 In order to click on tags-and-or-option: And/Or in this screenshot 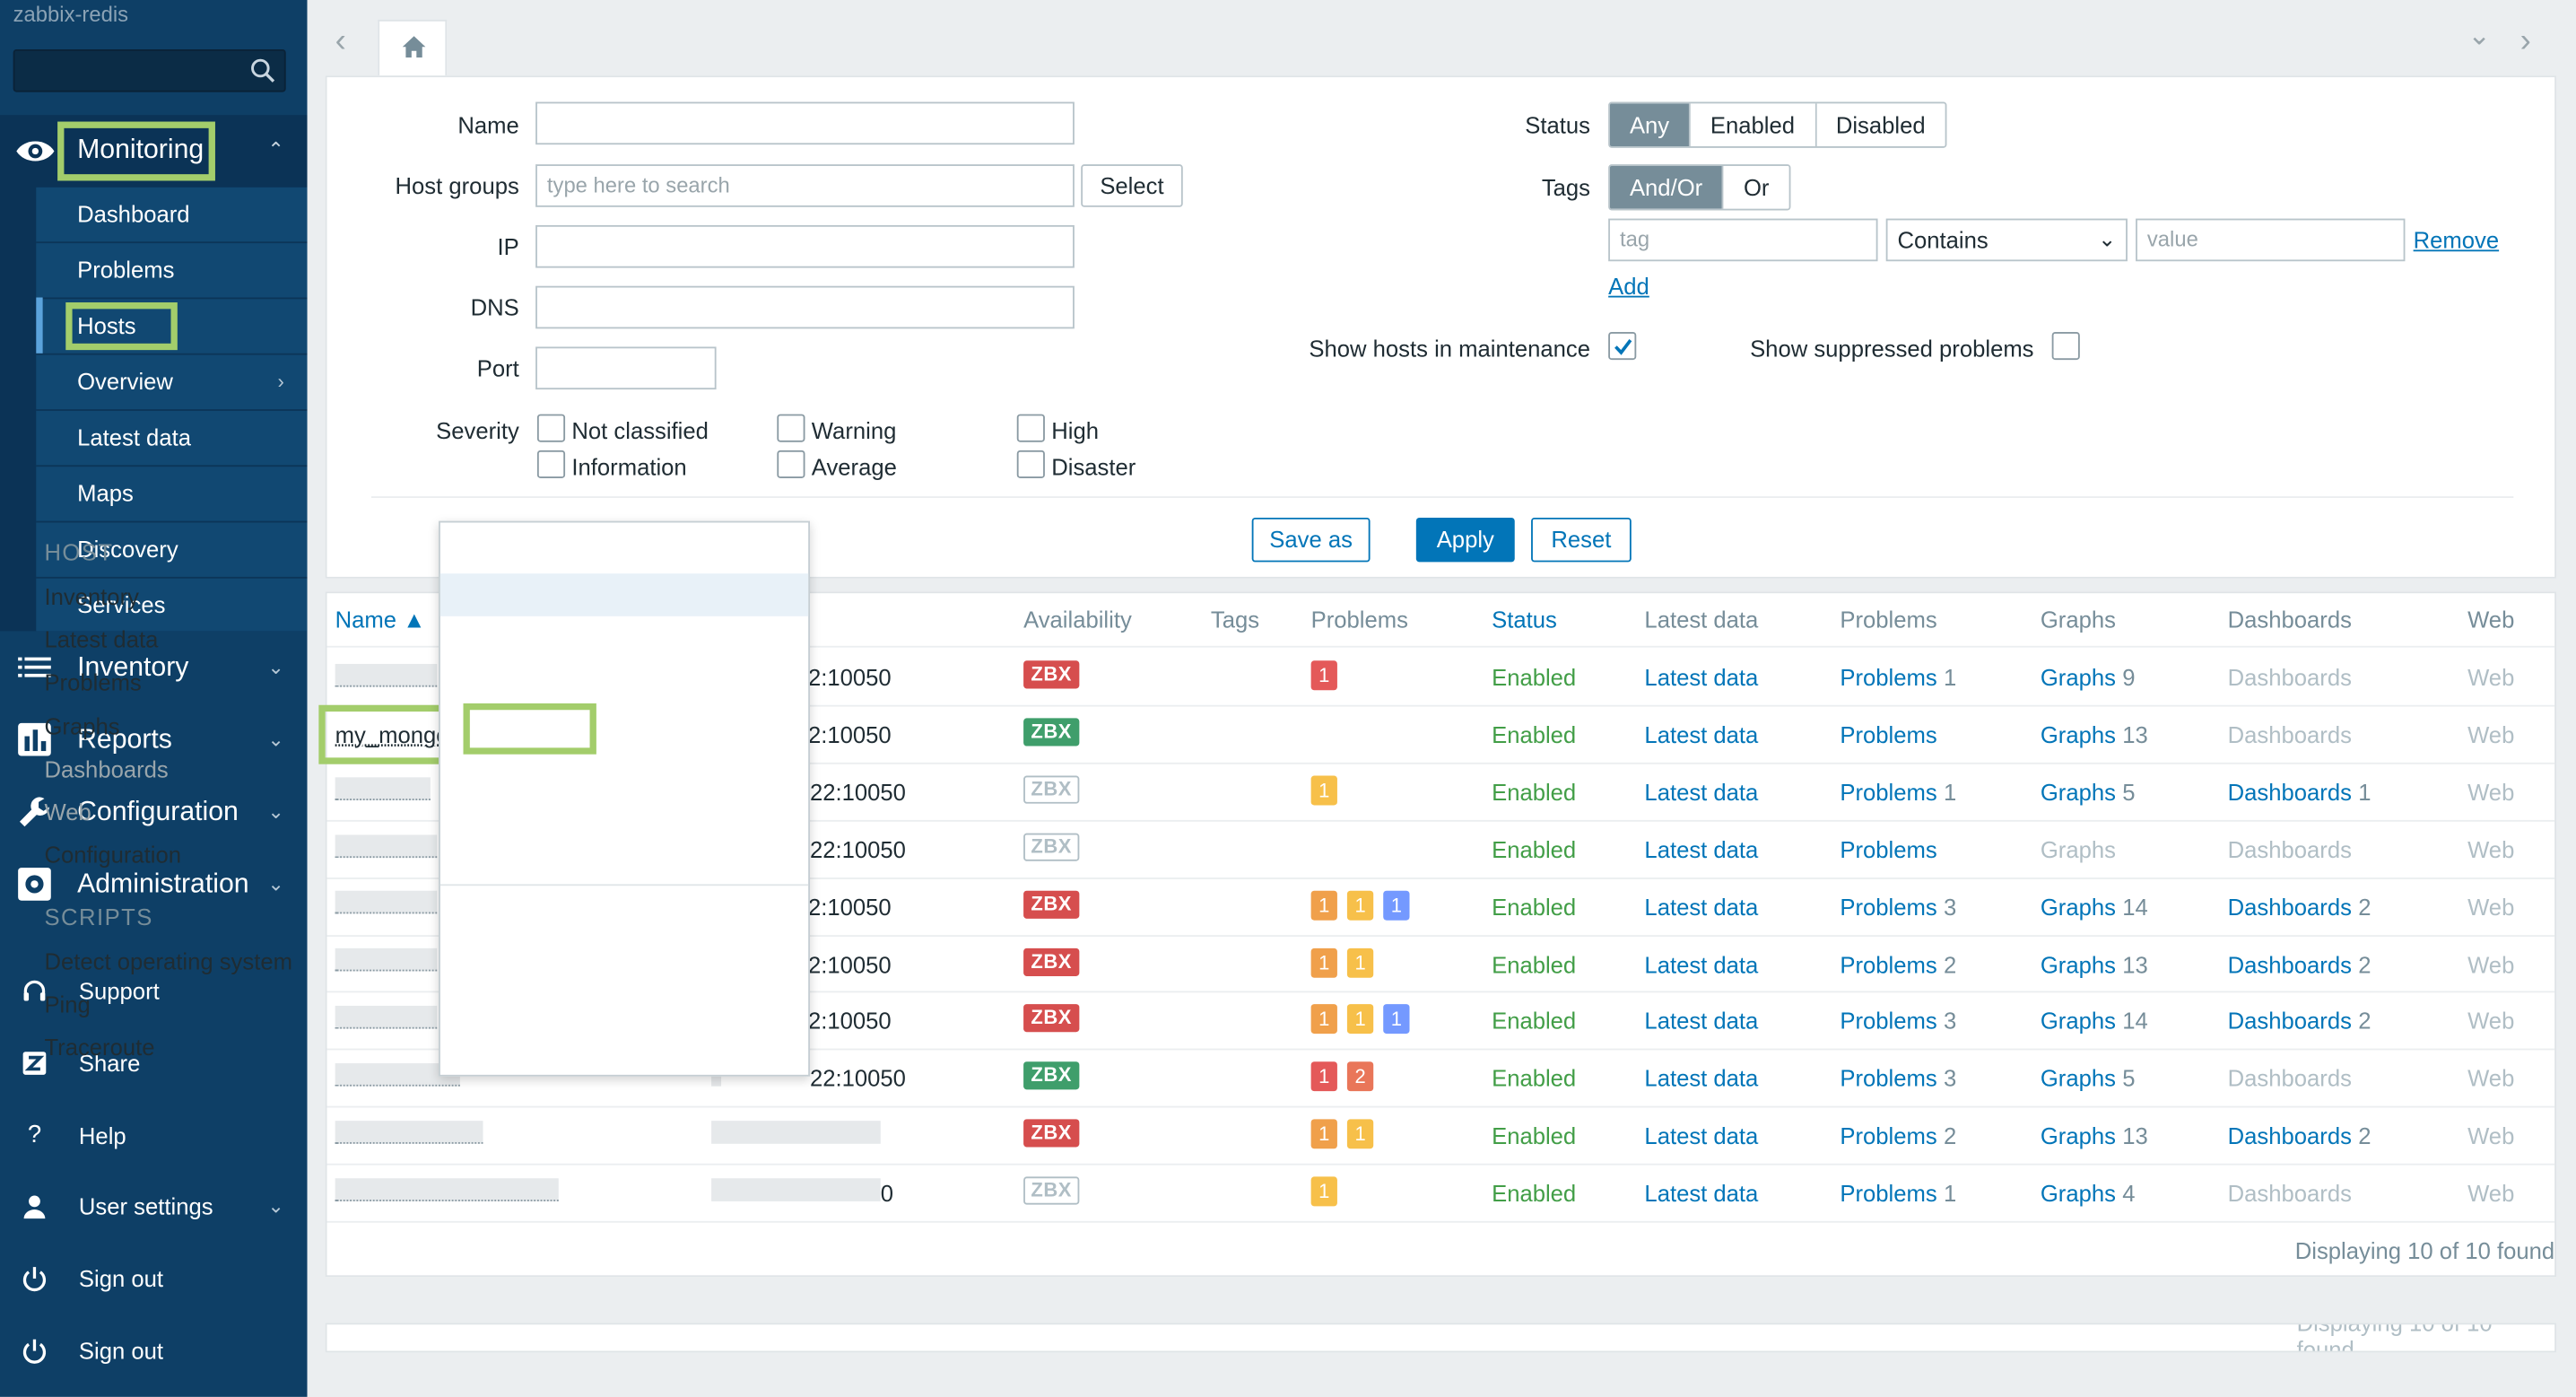, I will do `click(1667, 188)`.